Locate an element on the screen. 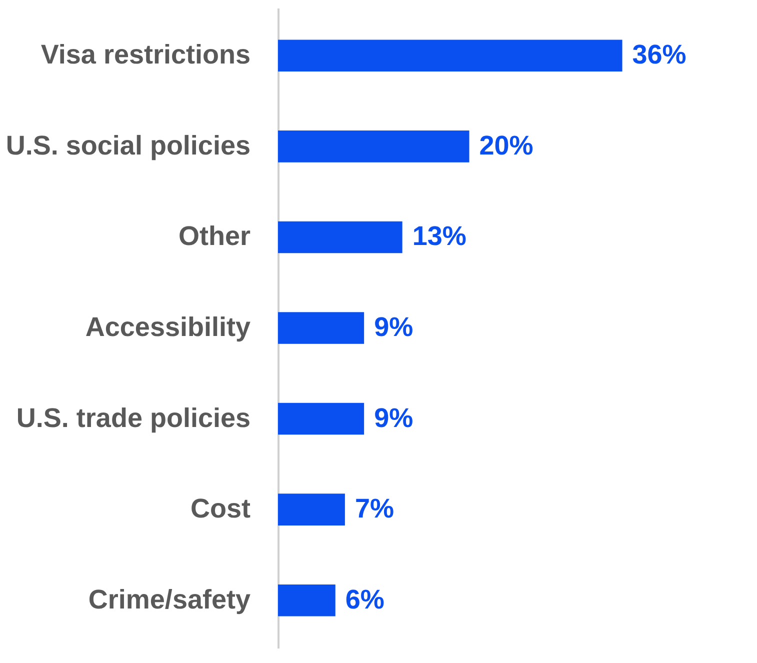 The height and width of the screenshot is (663, 757). data-label: 6% is located at coordinates (364, 599).